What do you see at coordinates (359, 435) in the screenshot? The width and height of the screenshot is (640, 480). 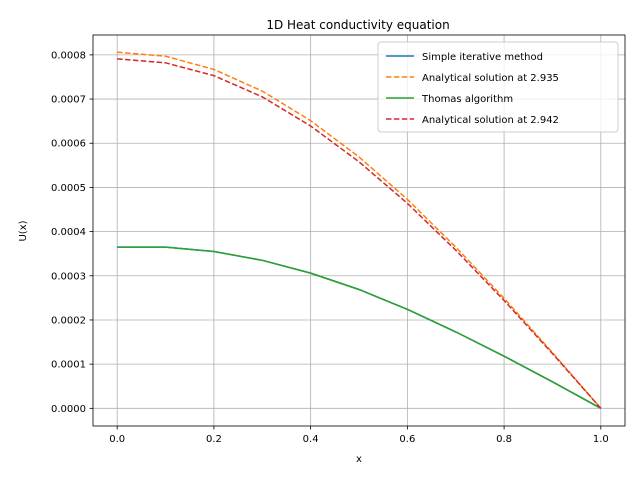 I see `x-axis-ticks: 0.0 0.2 0.4 0.6 0.8 1.0` at bounding box center [359, 435].